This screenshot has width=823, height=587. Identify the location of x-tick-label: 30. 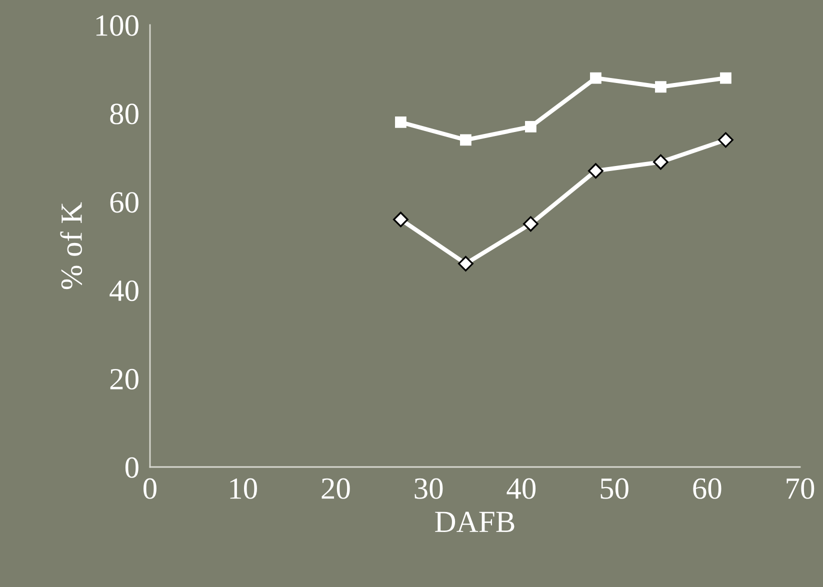
(428, 488).